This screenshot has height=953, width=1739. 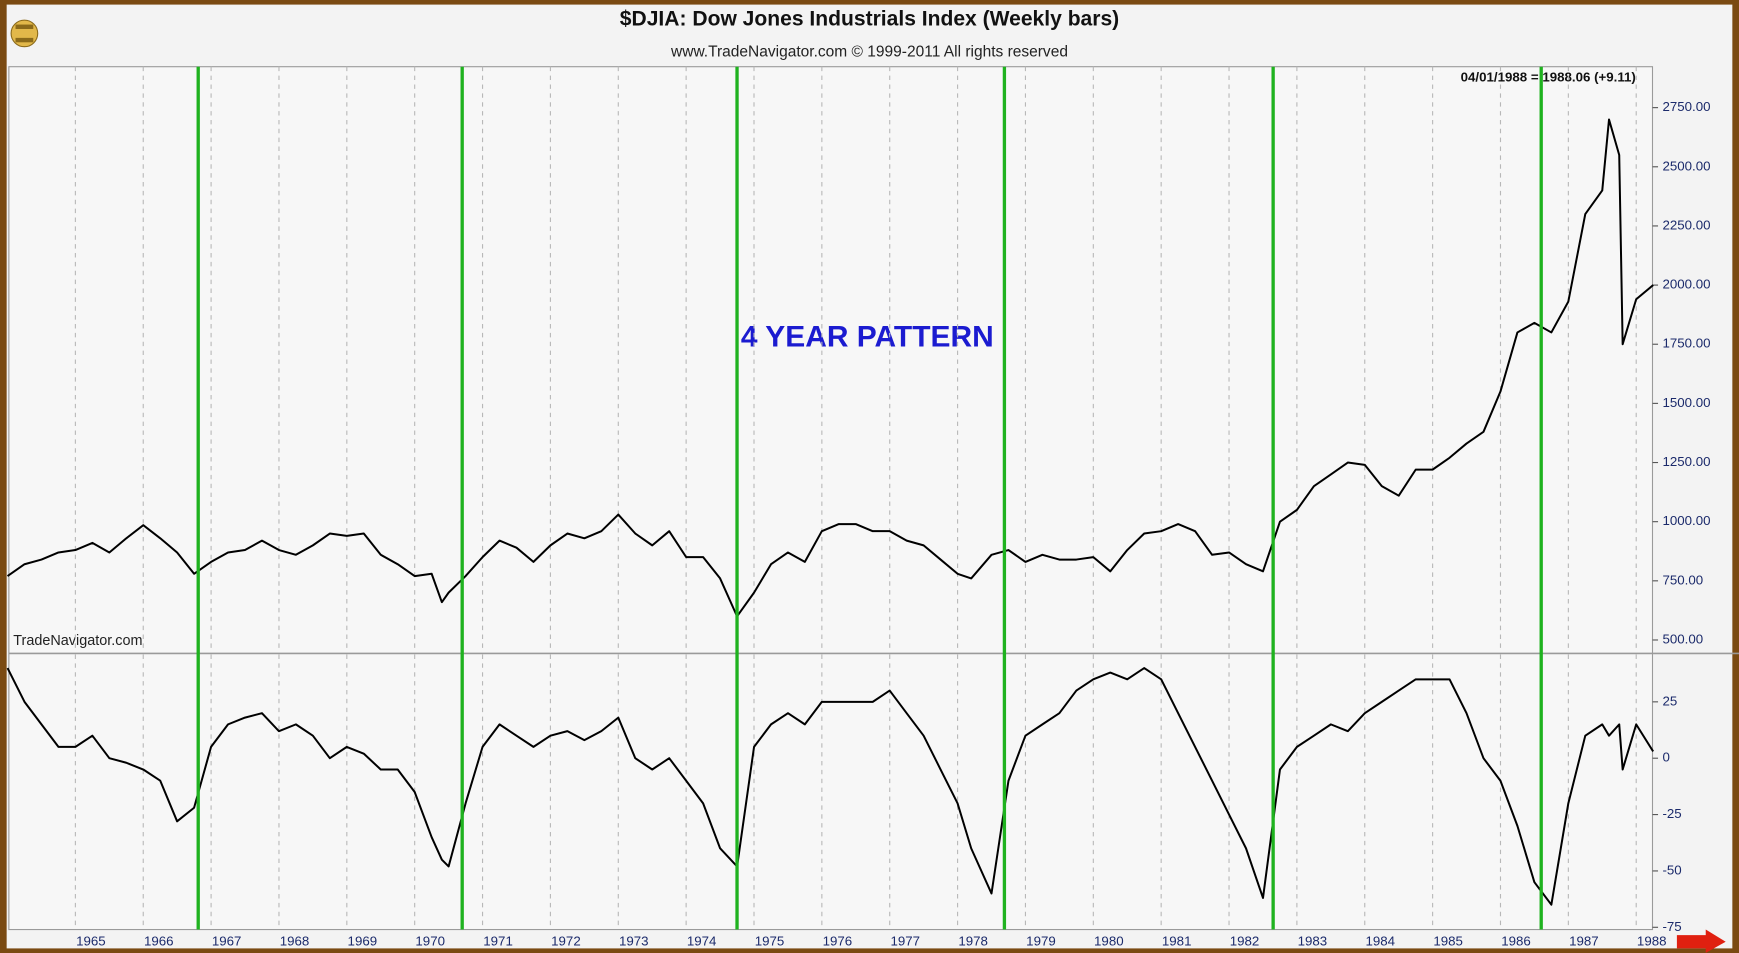 I want to click on x-tick-label: 1968, so click(x=295, y=940).